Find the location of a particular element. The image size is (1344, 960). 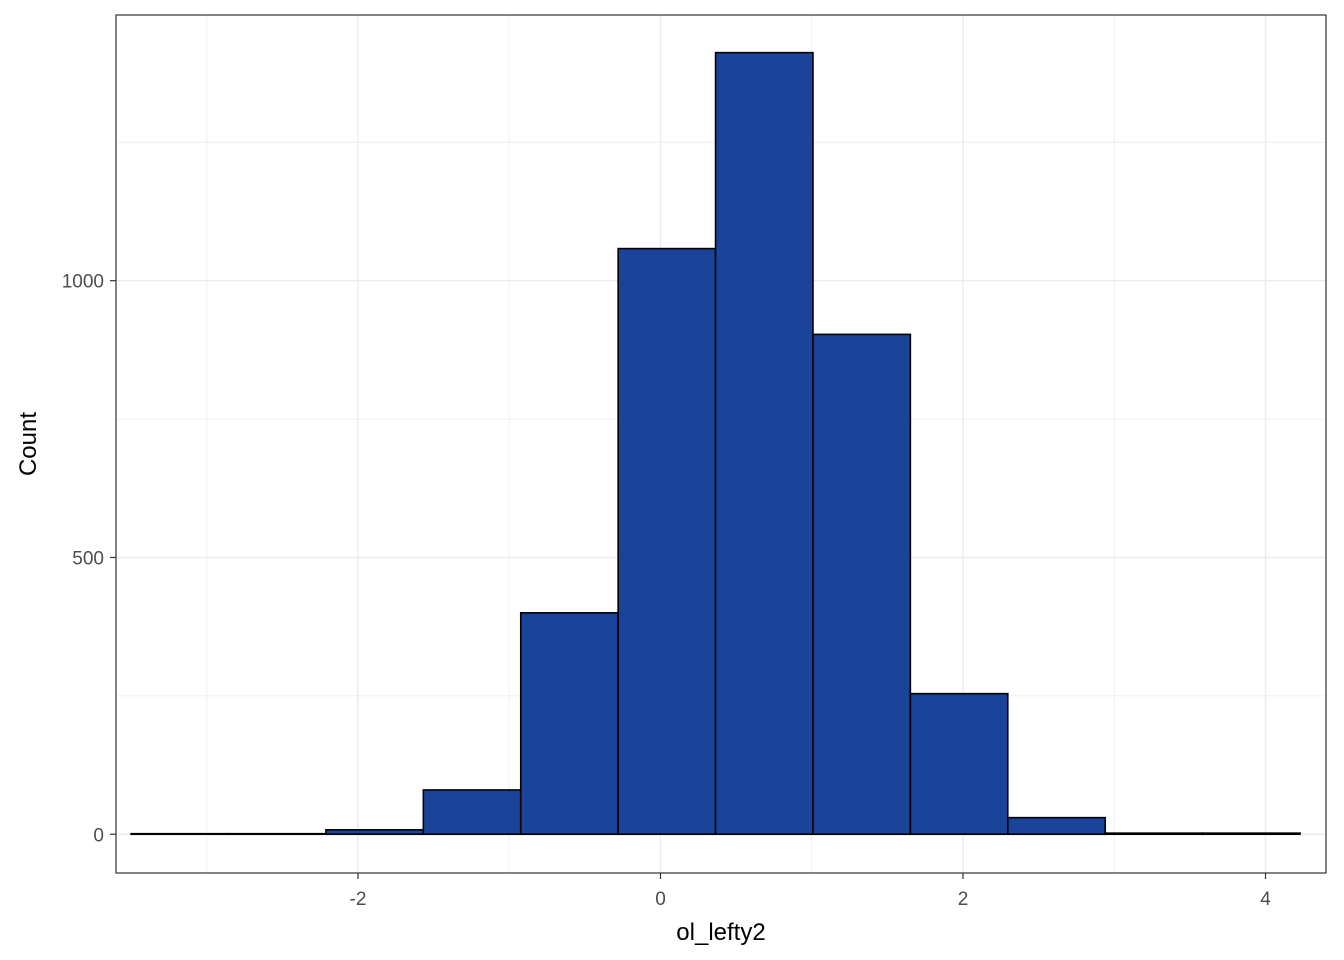

y-tick-label: 1000 is located at coordinates (83, 282).